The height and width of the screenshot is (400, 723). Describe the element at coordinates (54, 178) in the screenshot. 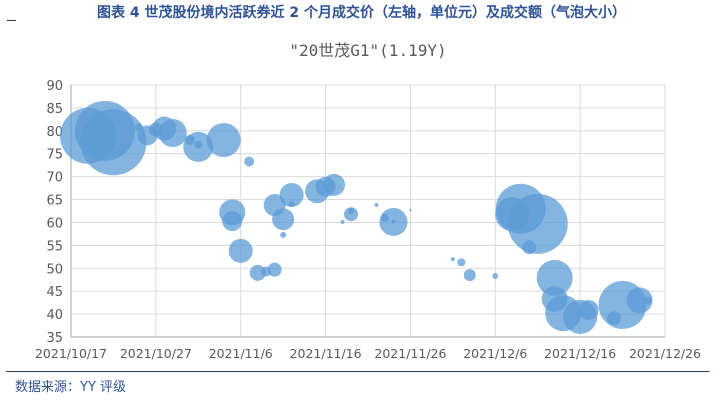

I see `y-tick-label: 70` at that location.